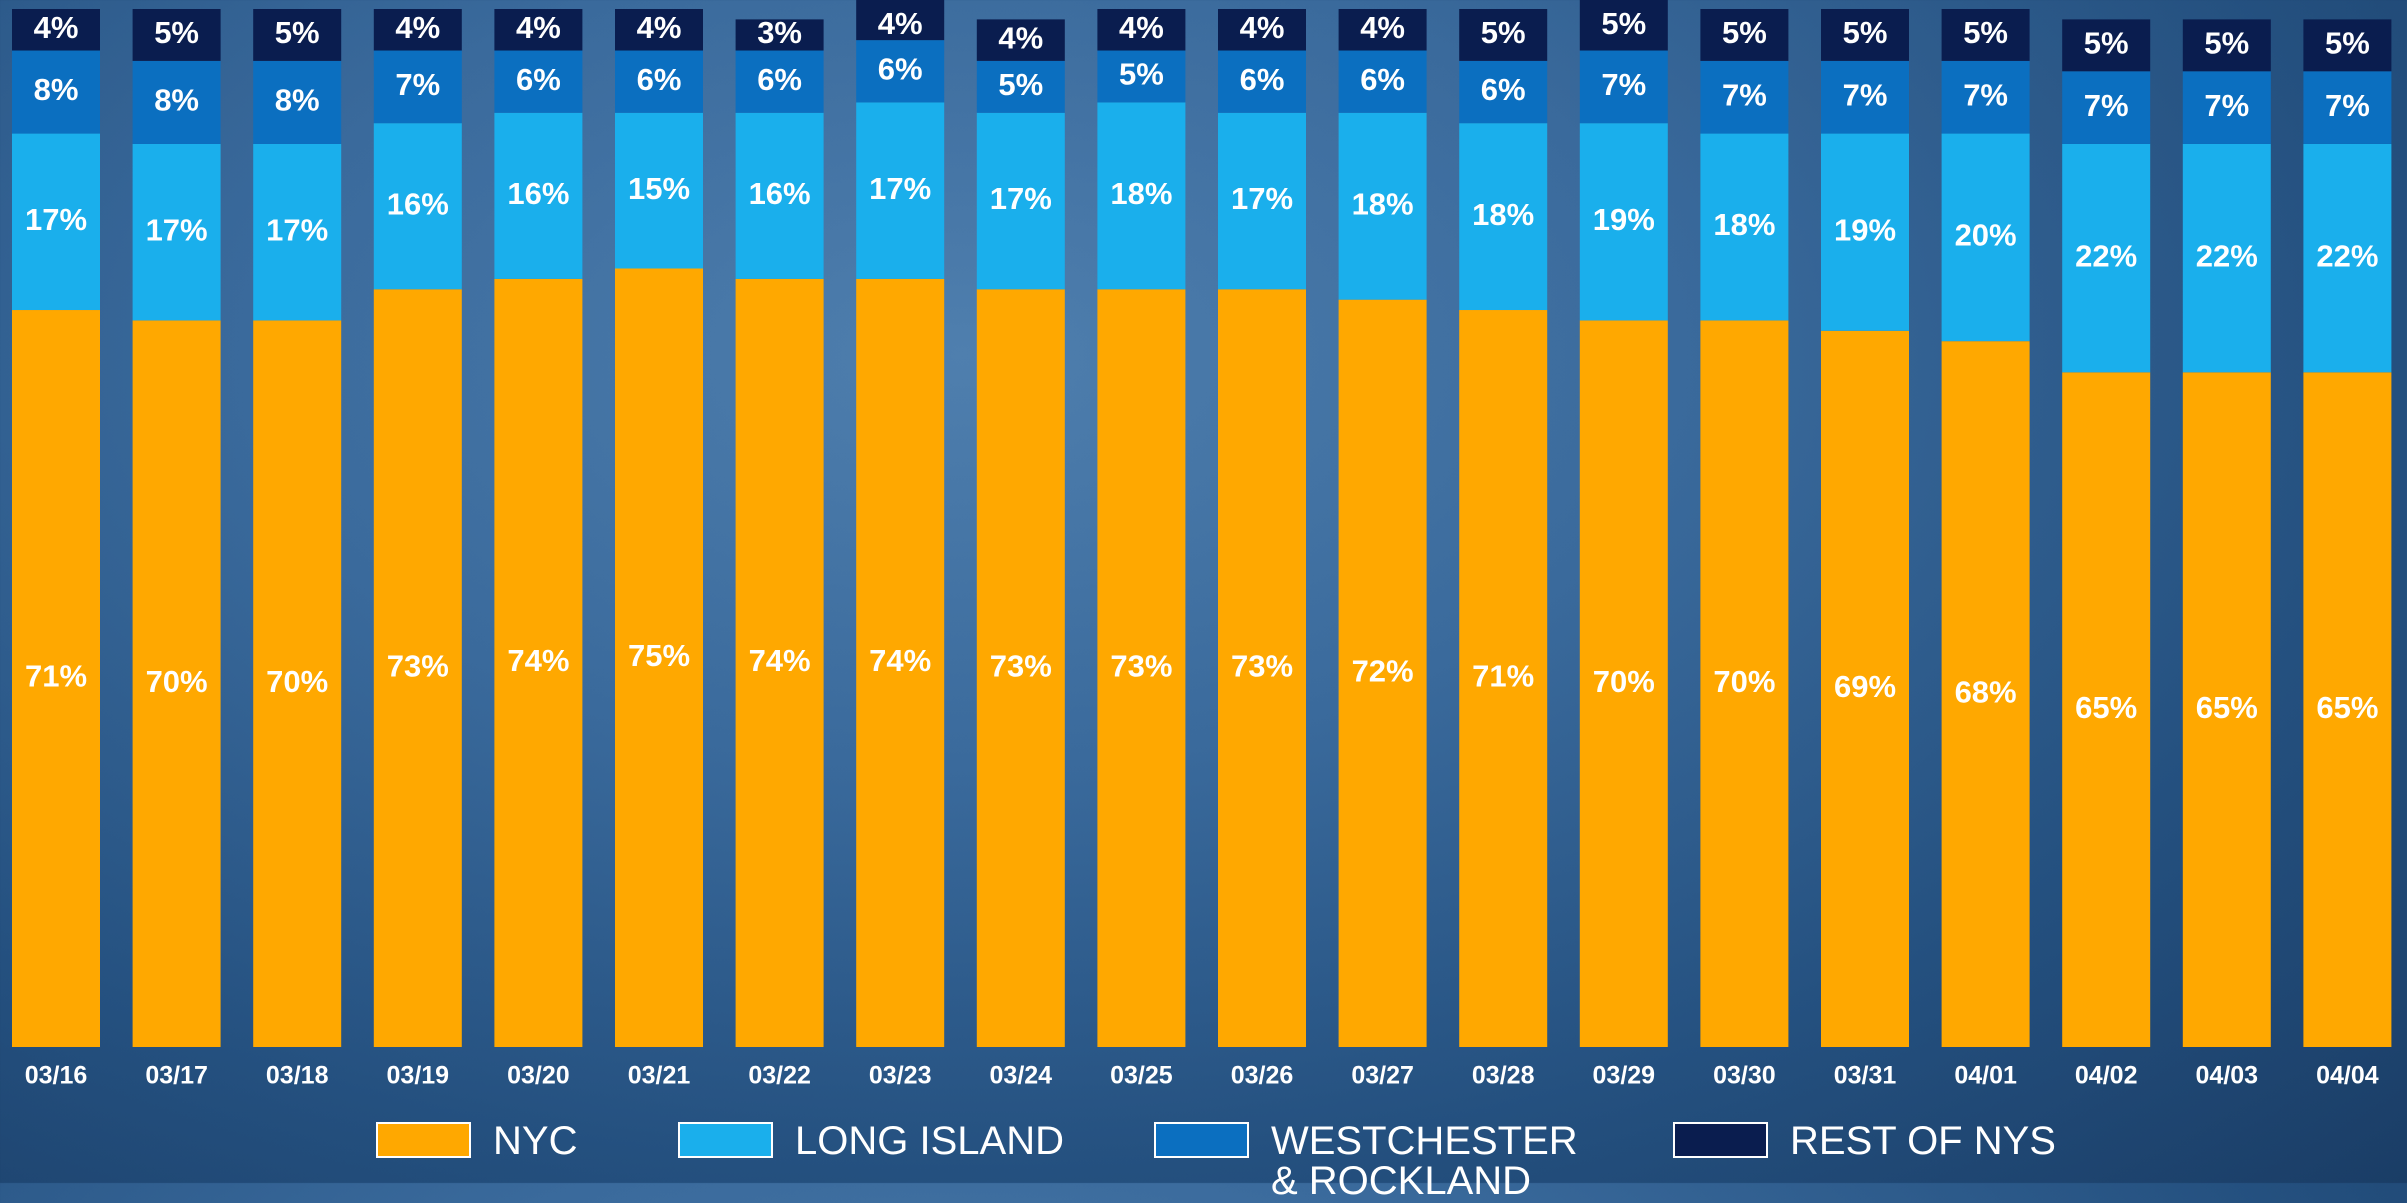  I want to click on legend-item: NYC, so click(476, 1136).